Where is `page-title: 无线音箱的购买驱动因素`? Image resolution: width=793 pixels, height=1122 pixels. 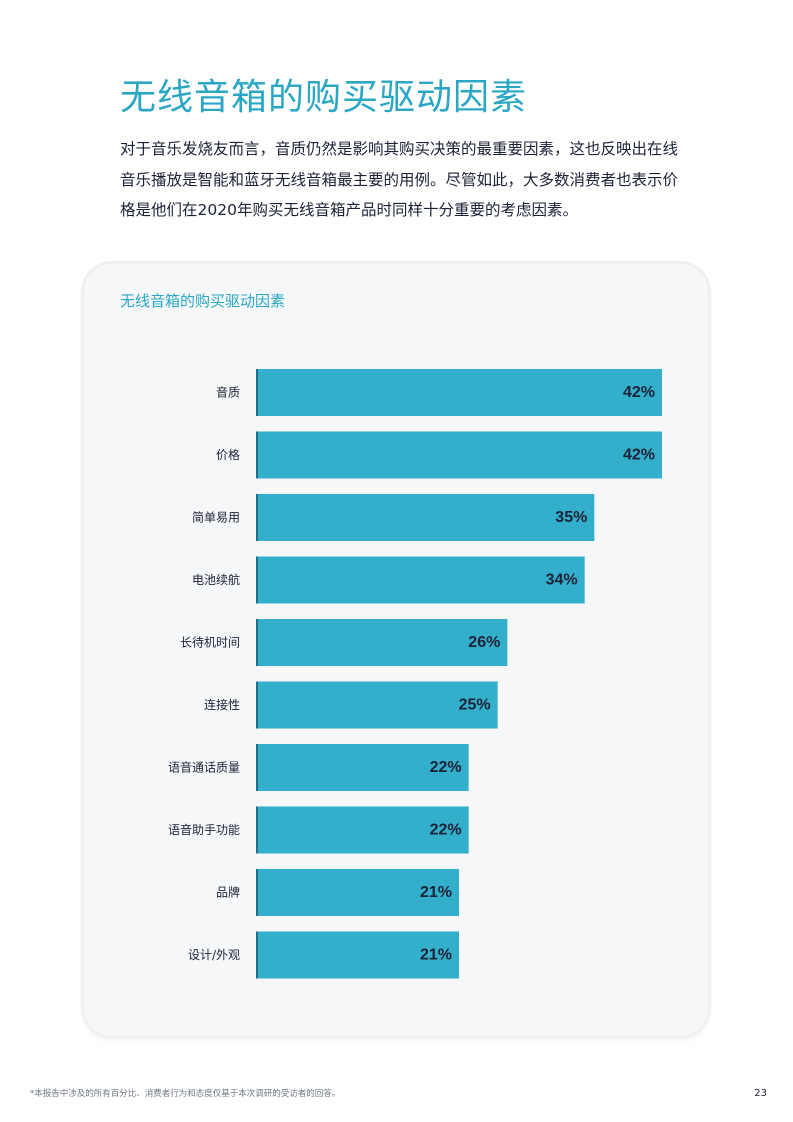
page-title: 无线音箱的购买驱动因素 is located at coordinates (324, 97).